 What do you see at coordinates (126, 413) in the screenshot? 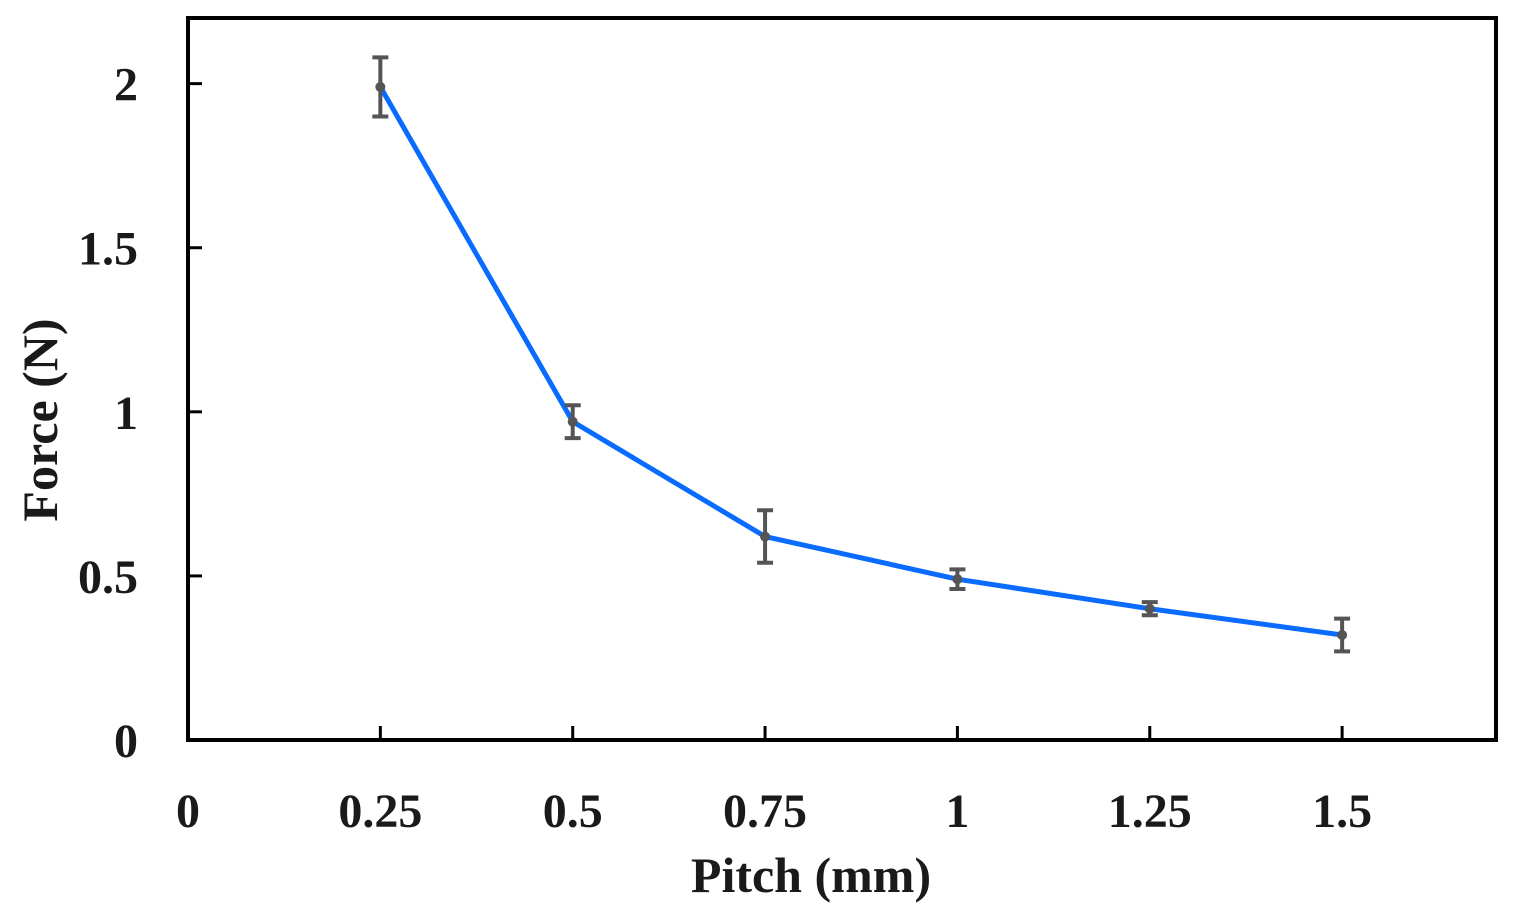
I see `y-tick-label: 1` at bounding box center [126, 413].